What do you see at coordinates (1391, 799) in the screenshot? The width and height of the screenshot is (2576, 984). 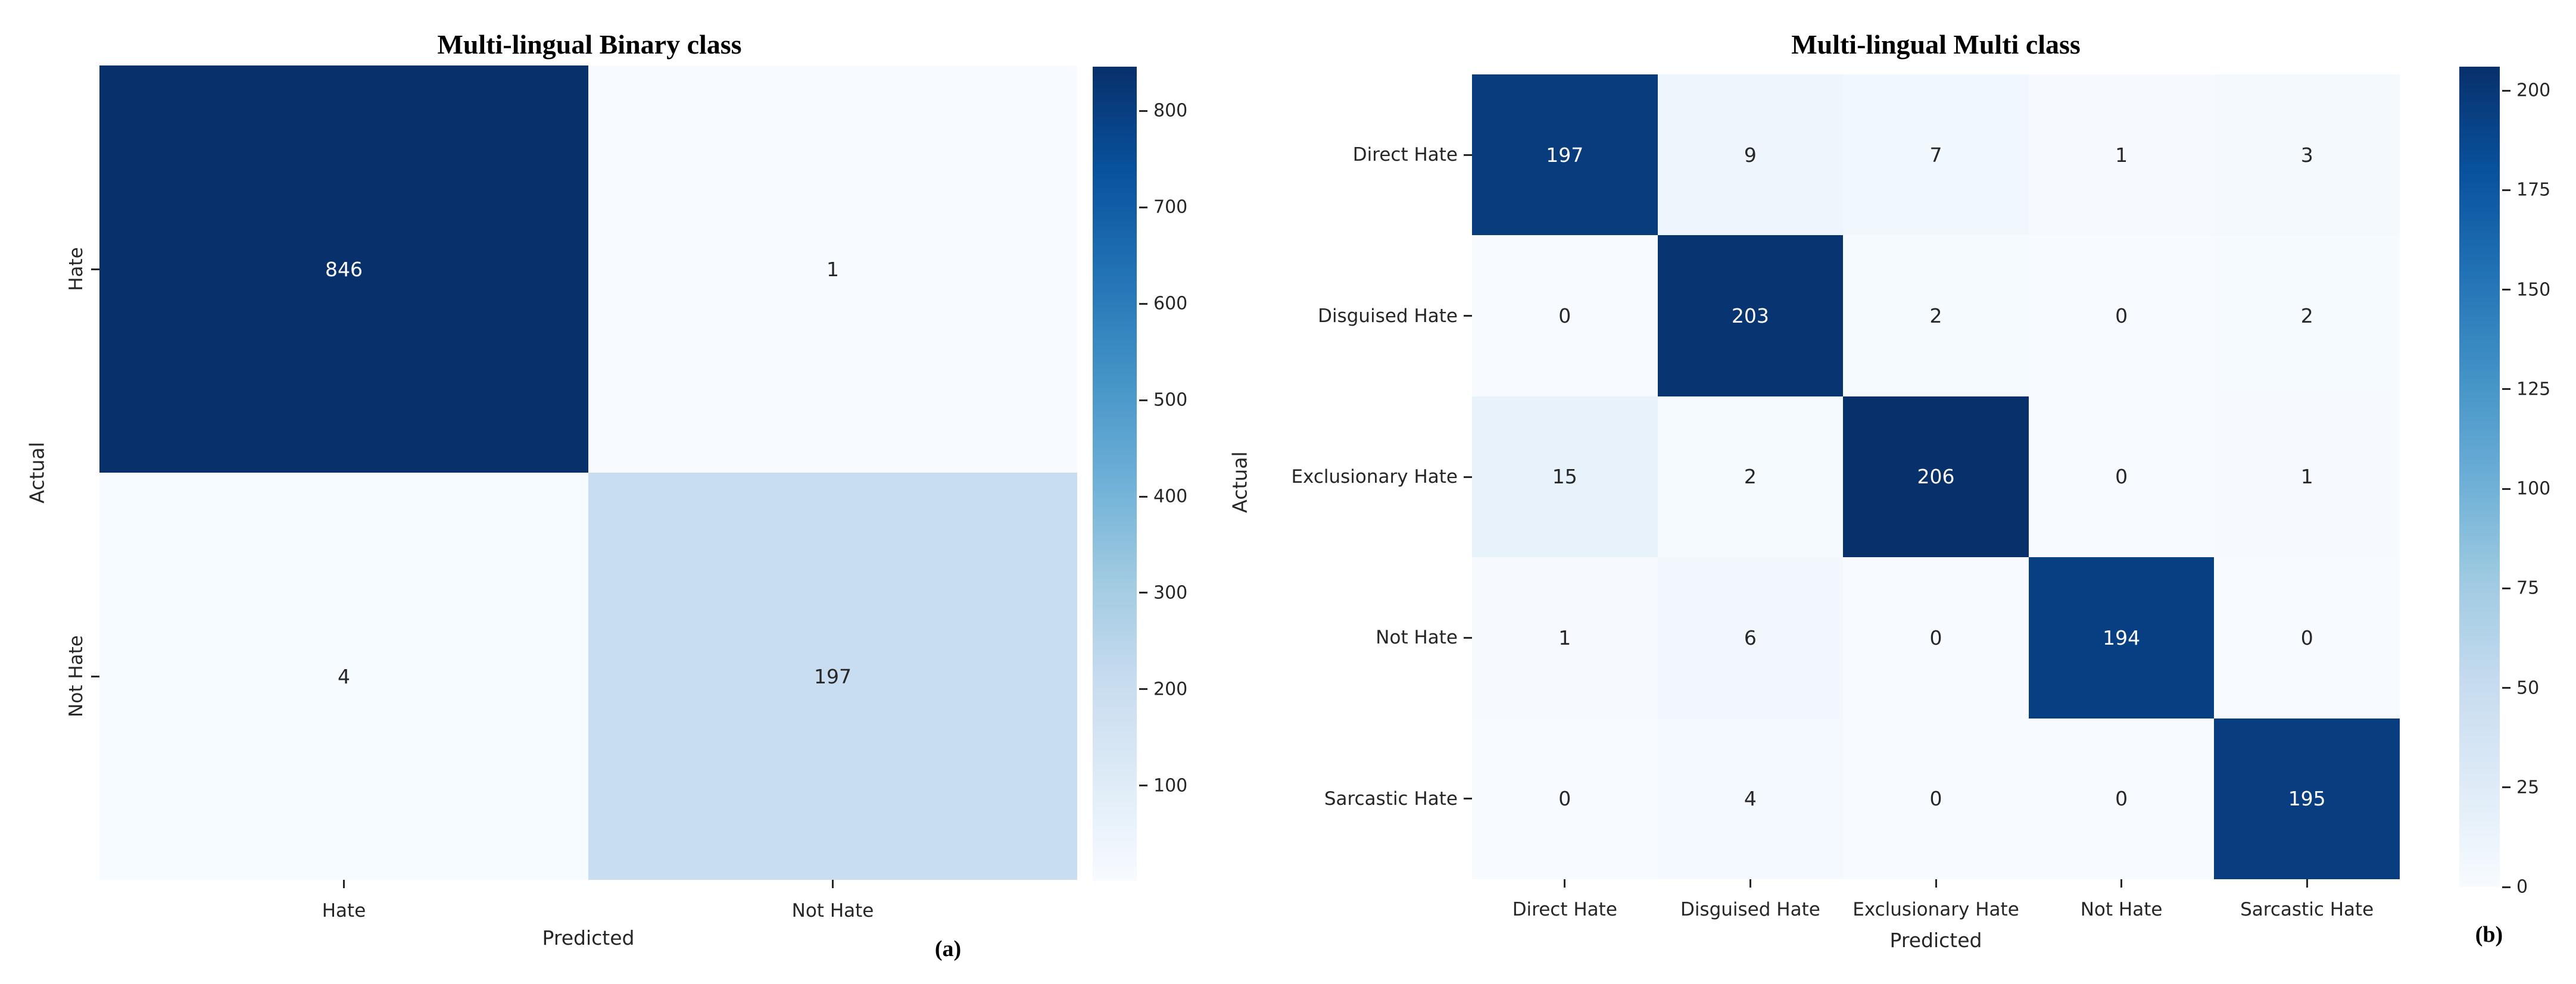 I see `y-tick-label: Sarcastic Hate` at bounding box center [1391, 799].